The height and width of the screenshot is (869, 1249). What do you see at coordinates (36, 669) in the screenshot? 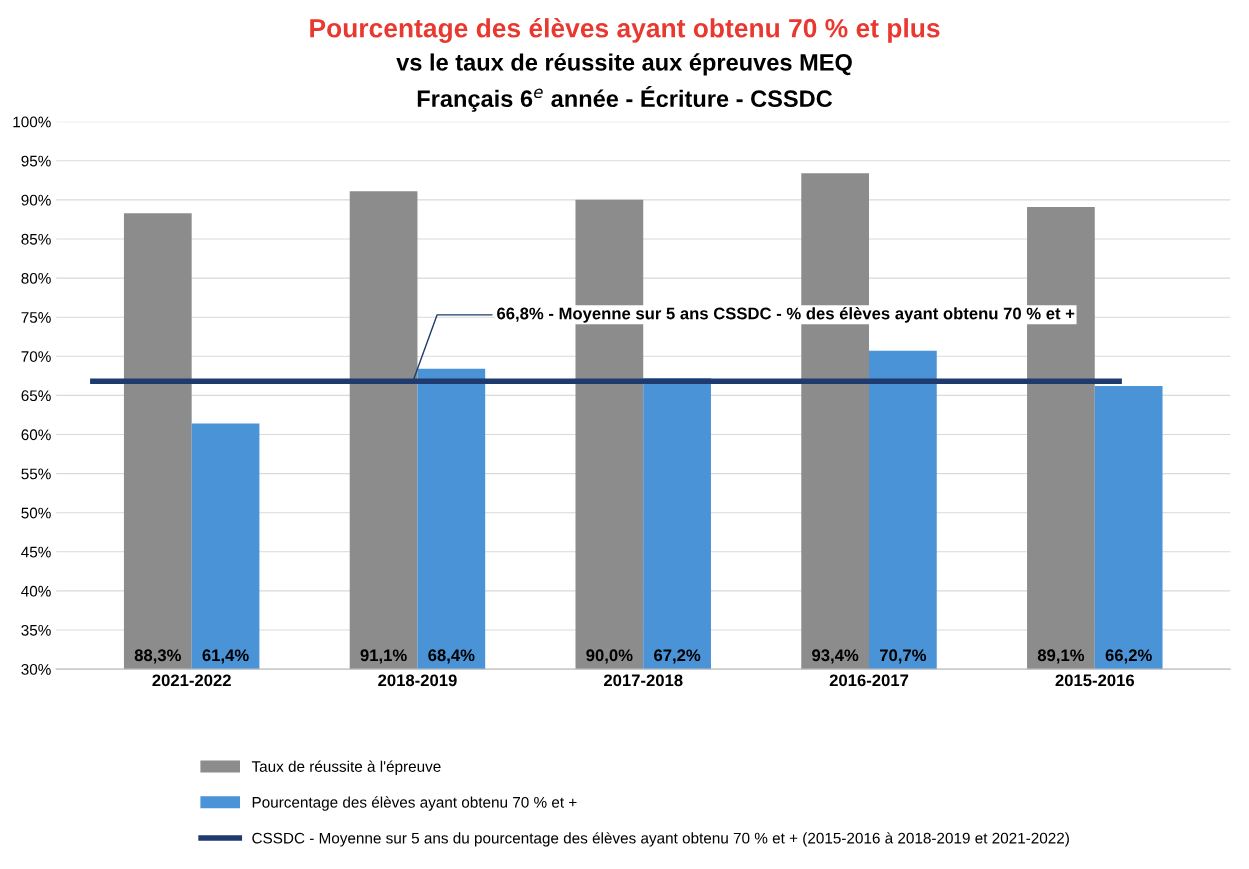
I see `y-tick-label: 30%` at bounding box center [36, 669].